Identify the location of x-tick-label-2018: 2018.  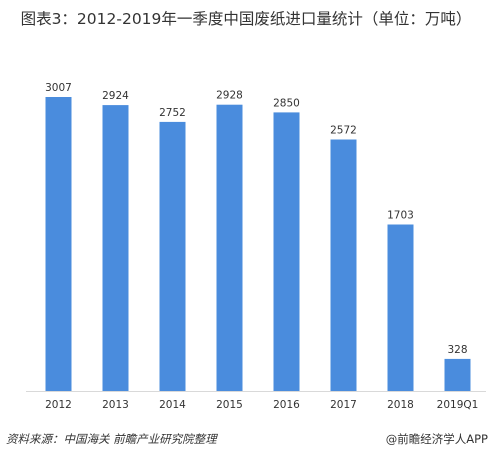
(400, 405).